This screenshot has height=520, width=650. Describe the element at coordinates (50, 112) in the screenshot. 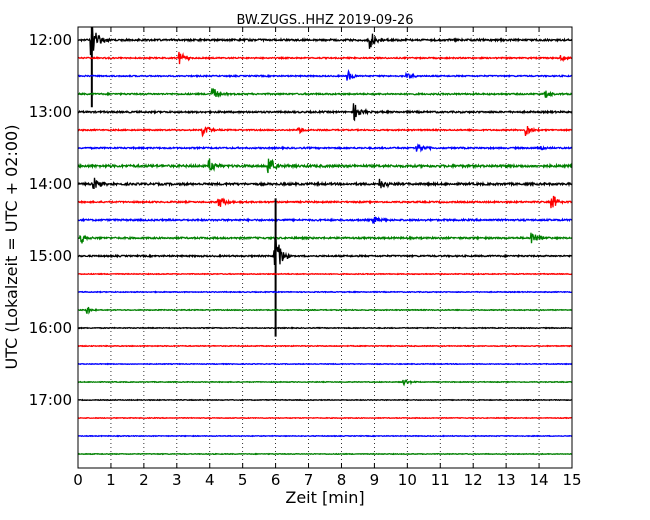

I see `y-tick-label: 13:00` at that location.